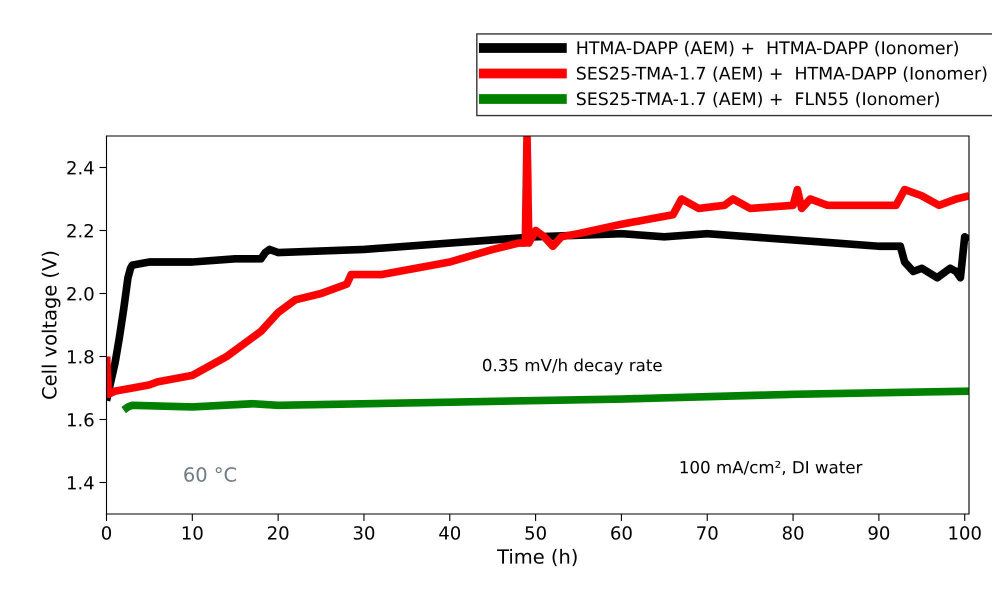 Image resolution: width=992 pixels, height=604 pixels. I want to click on annotation: 0.35 mV/h decay rate, so click(572, 366).